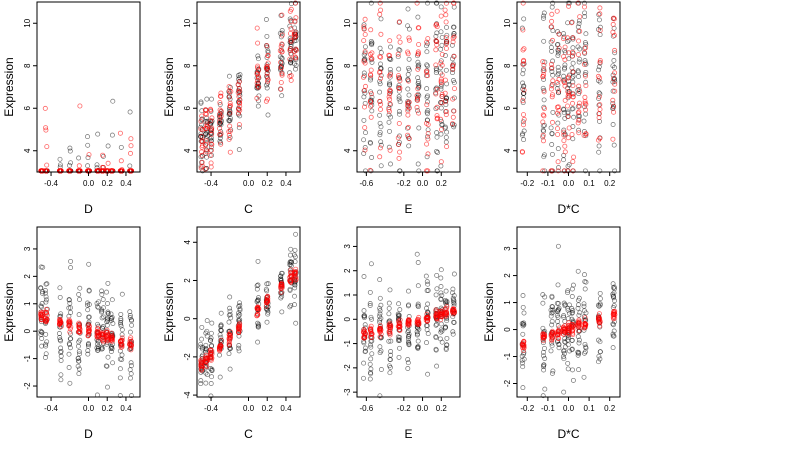 The image size is (800, 450). Describe the element at coordinates (27, 107) in the screenshot. I see `y-tick-label: 6` at that location.